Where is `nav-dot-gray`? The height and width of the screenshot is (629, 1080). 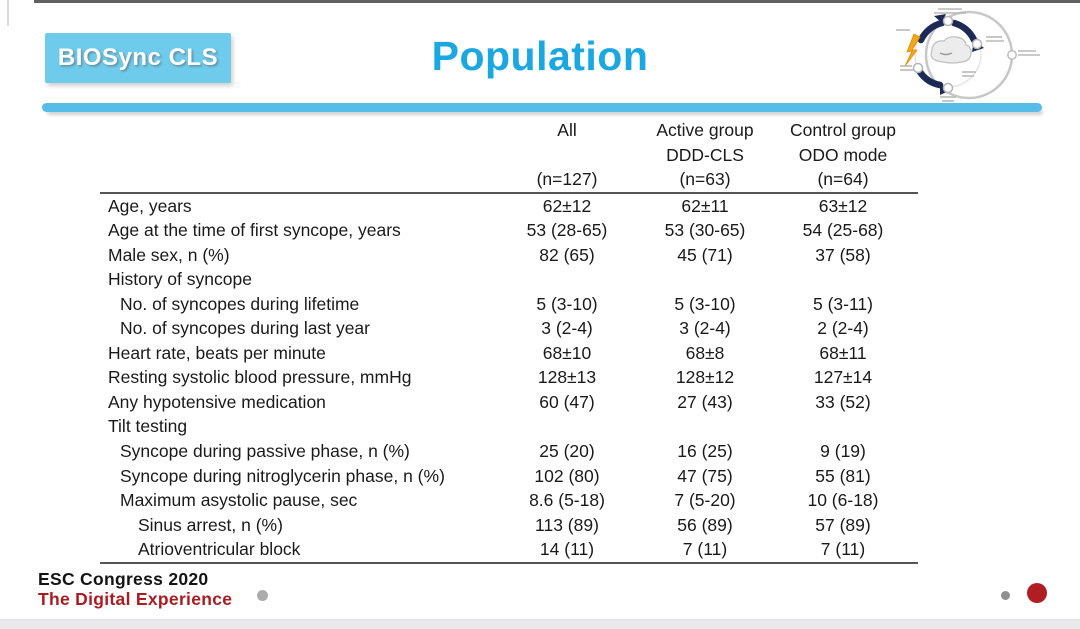 nav-dot-gray is located at coordinates (1005, 595).